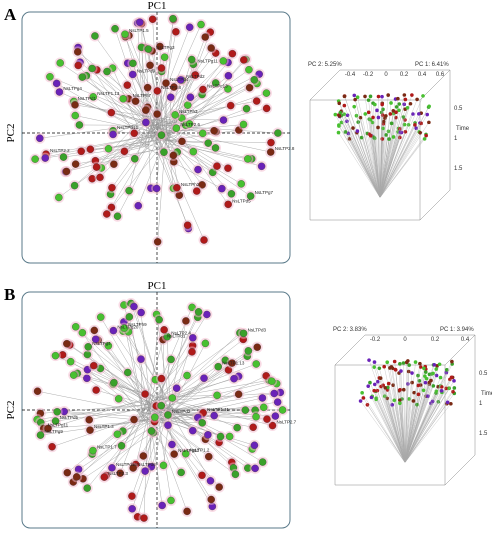 This screenshot has width=492, height=550. I want to click on side-tick: 1, so click(456, 139).